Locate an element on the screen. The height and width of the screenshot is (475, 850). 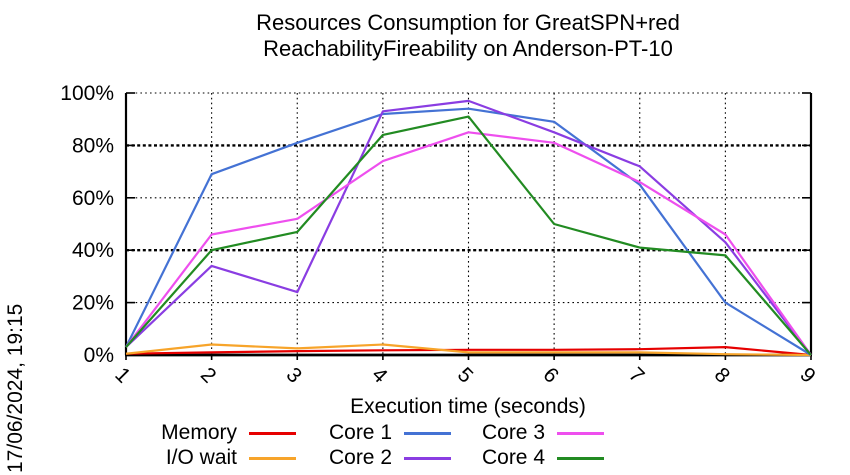
legend-label-memory: Memory is located at coordinates (199, 432).